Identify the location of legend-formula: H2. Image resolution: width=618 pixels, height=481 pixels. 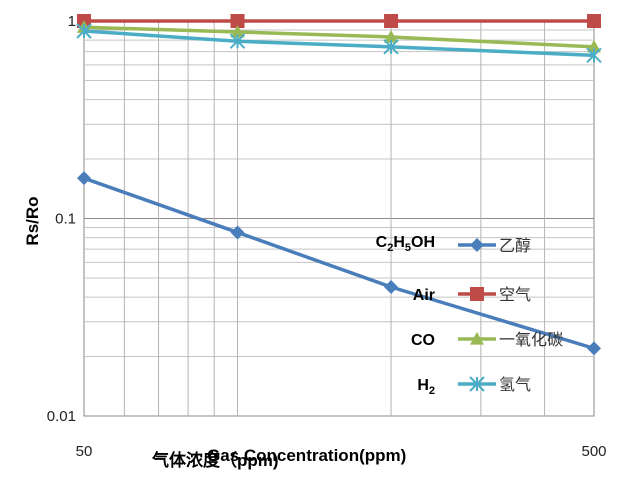
(426, 387).